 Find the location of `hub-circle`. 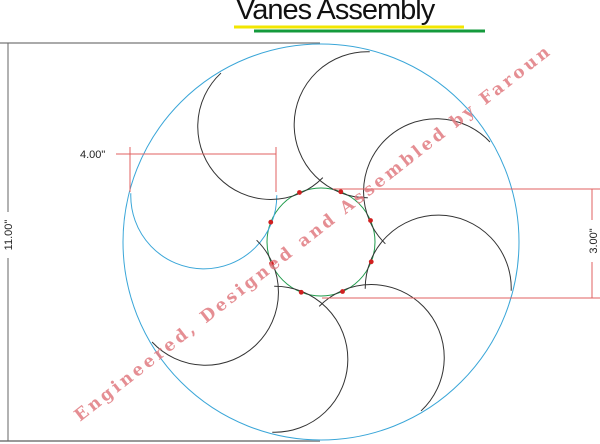

hub-circle is located at coordinates (321, 242).